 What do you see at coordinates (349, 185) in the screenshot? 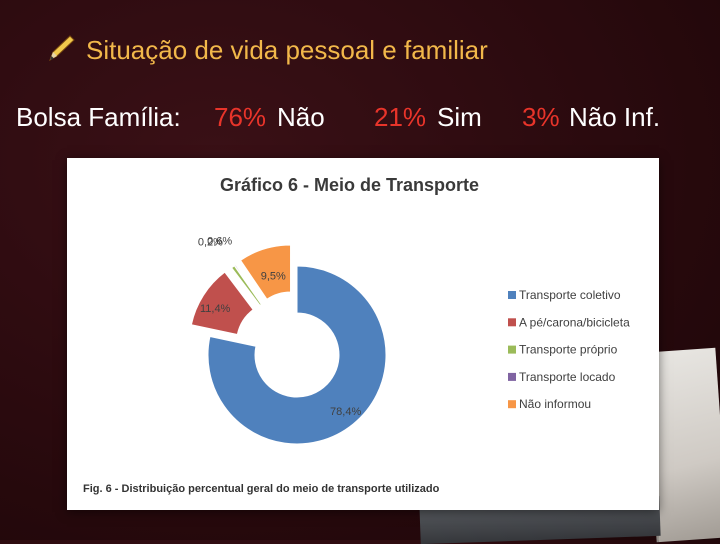
I see `chart-title: Gráfico 6 - Meio de Transporte` at bounding box center [349, 185].